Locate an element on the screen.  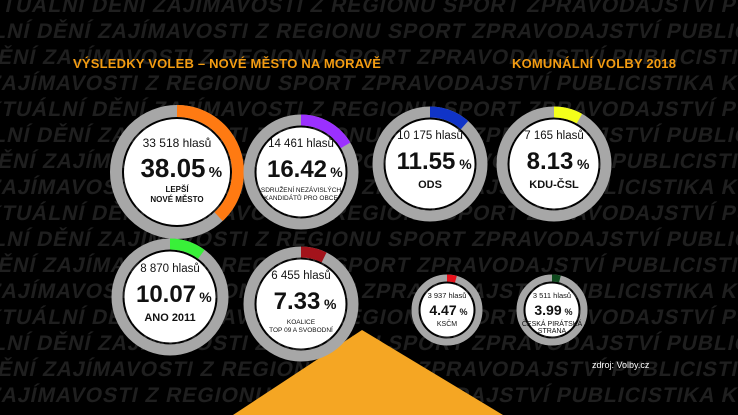
vote-count: 3 511 hlasů is located at coordinates (552, 295).